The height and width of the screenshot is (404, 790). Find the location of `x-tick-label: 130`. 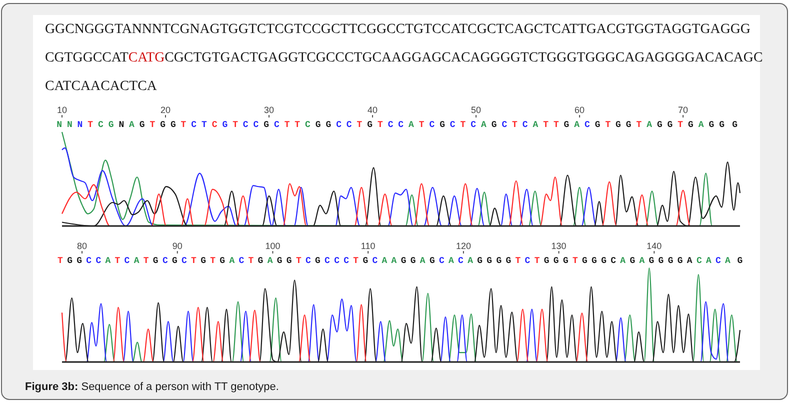

x-tick-label: 130 is located at coordinates (558, 246).